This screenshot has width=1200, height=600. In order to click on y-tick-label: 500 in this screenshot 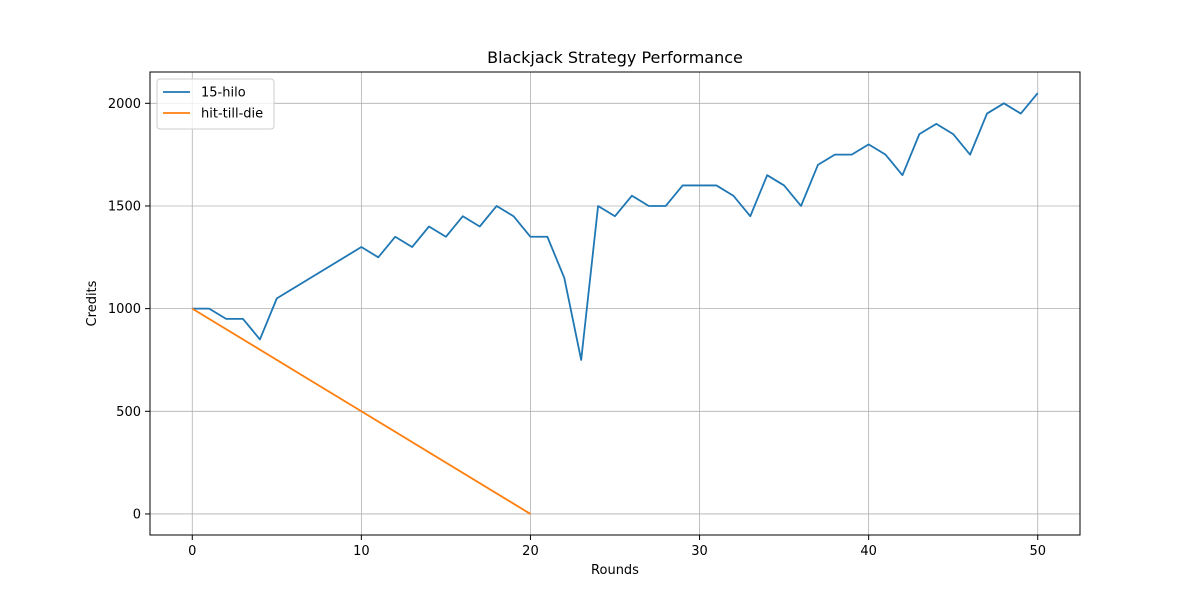, I will do `click(128, 412)`.